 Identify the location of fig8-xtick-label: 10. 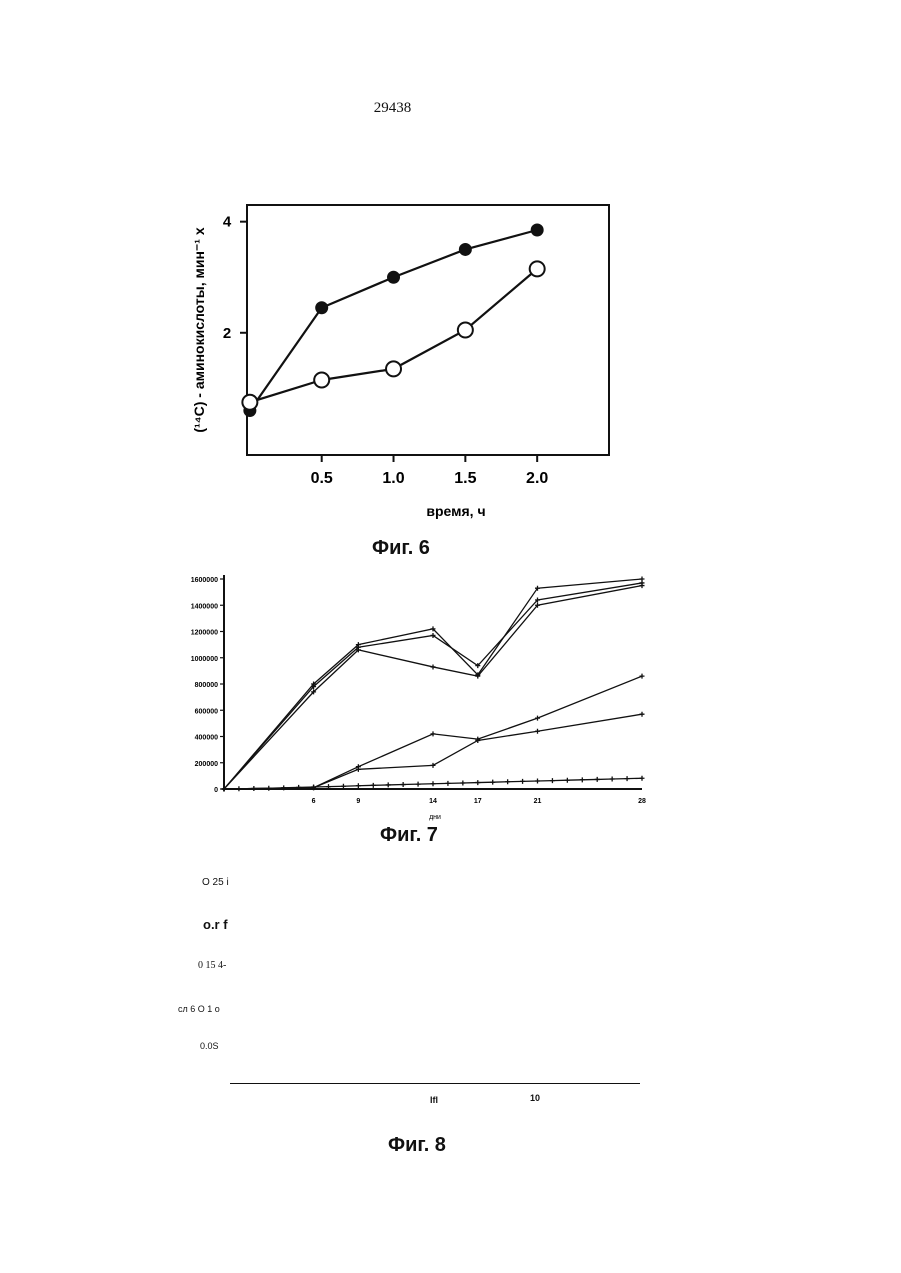
(535, 1098).